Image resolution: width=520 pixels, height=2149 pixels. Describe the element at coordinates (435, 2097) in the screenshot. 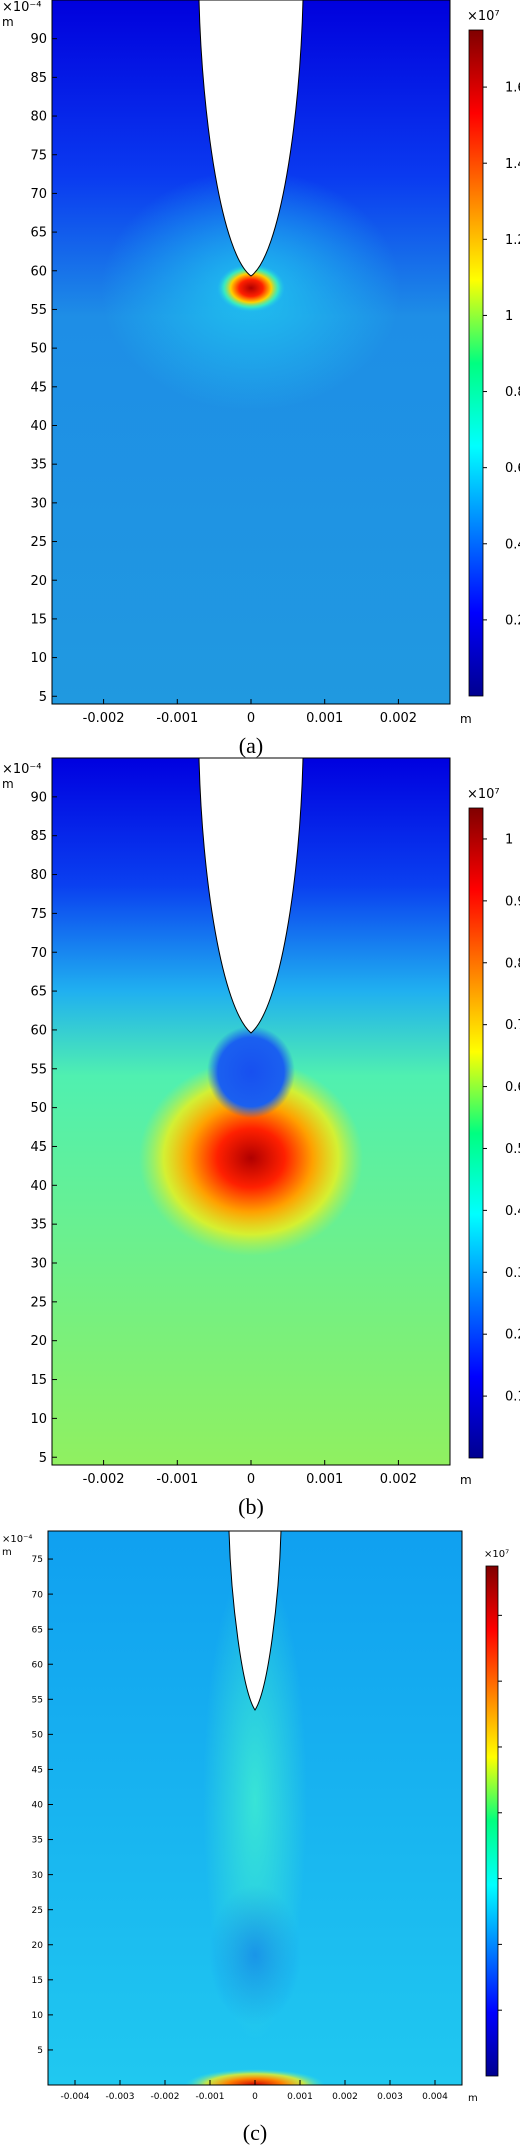

I see `x-tick-label: 0.004` at that location.